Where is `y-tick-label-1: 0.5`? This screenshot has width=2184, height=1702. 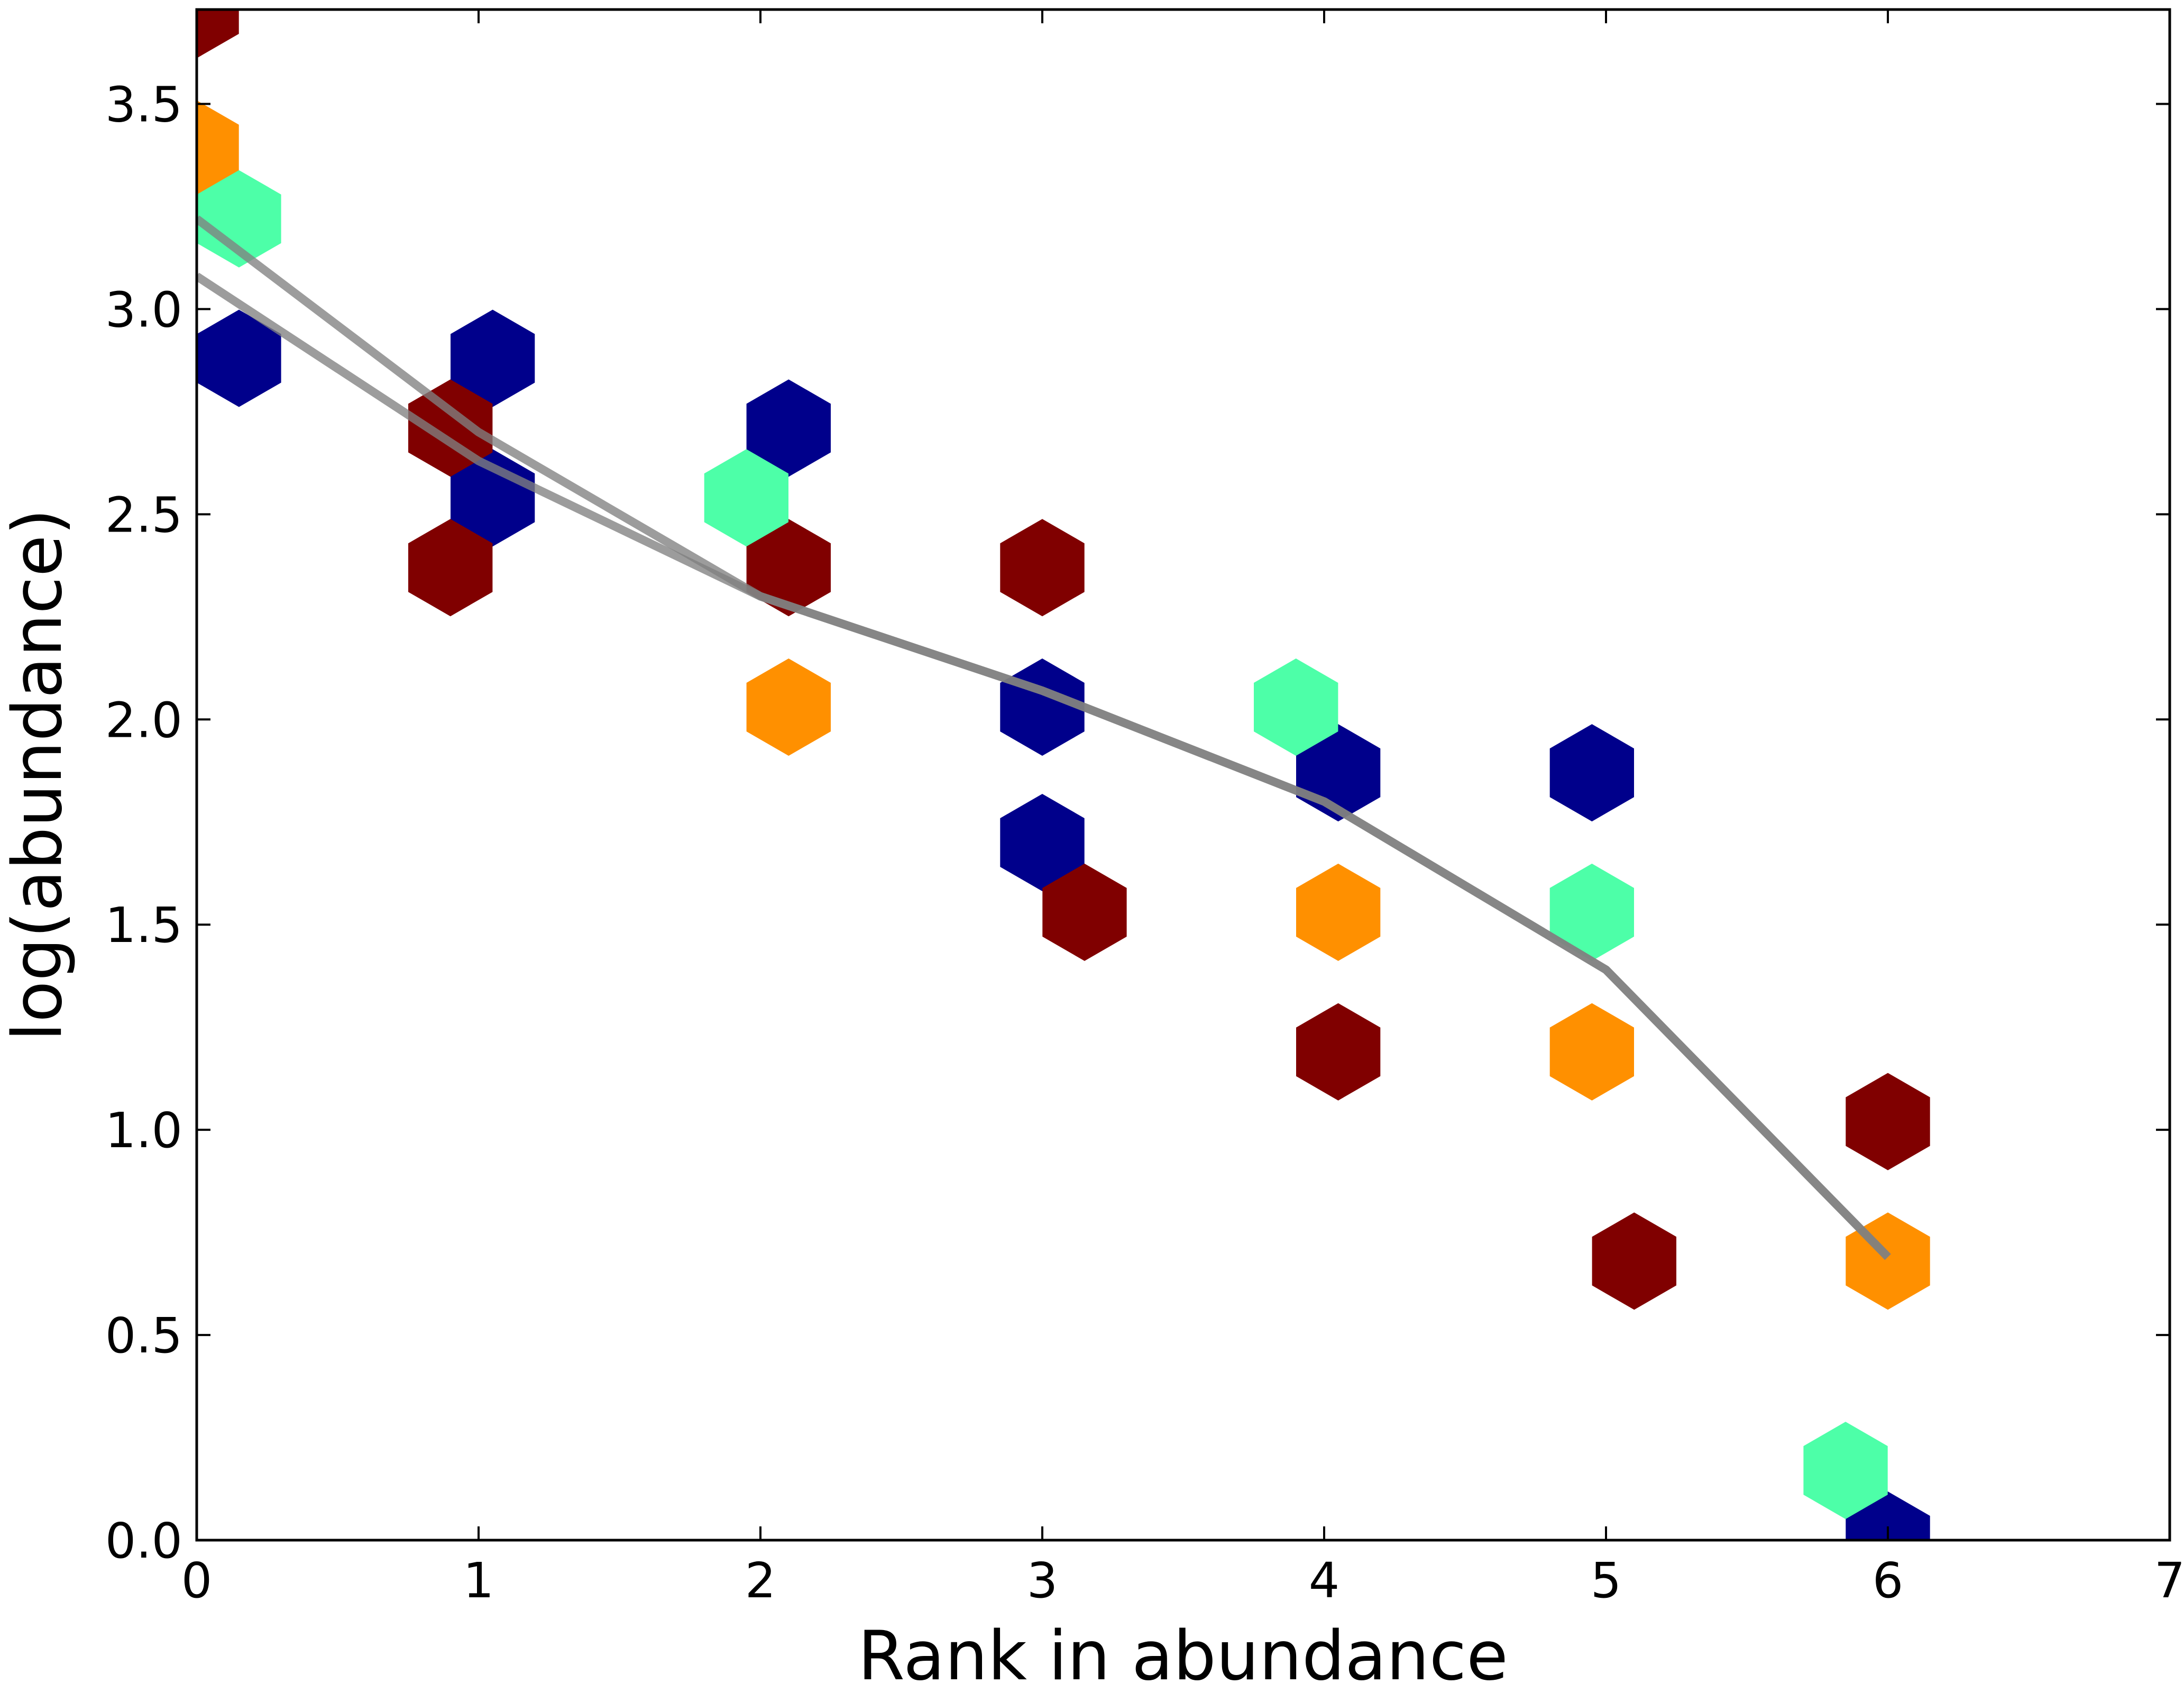 y-tick-label-1: 0.5 is located at coordinates (143, 1335).